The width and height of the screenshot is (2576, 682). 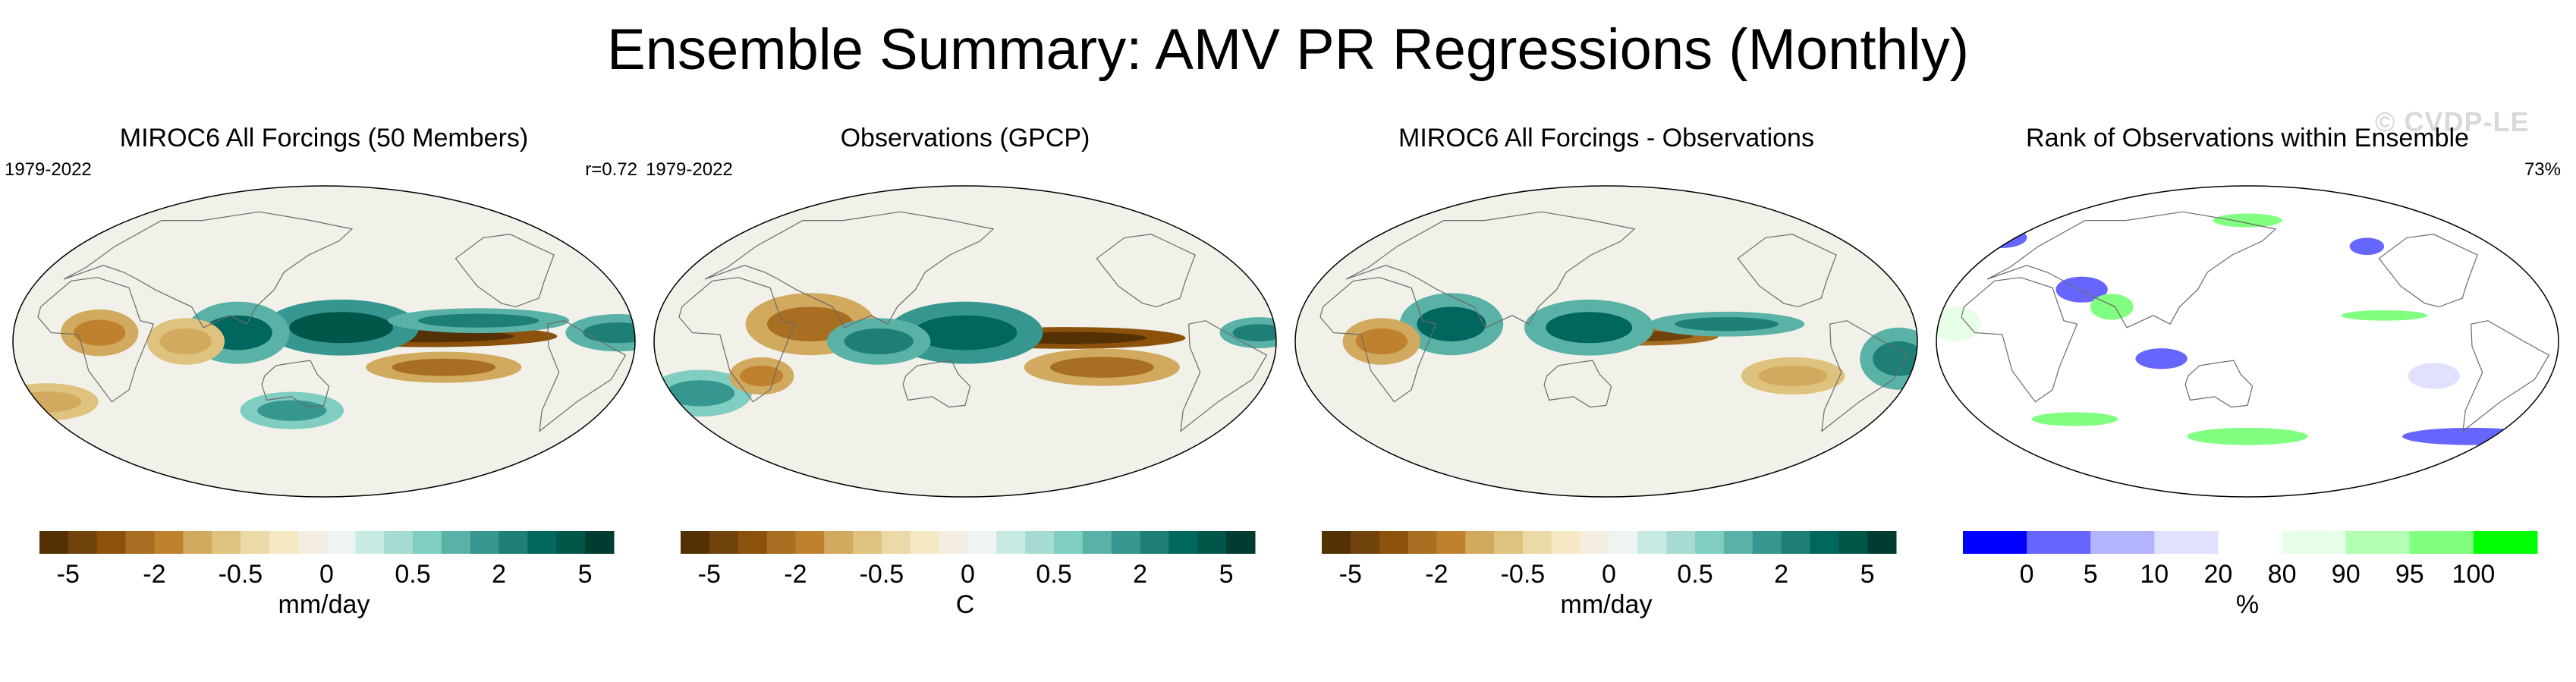 I want to click on panel-title: Observations (GPCP), so click(x=965, y=138).